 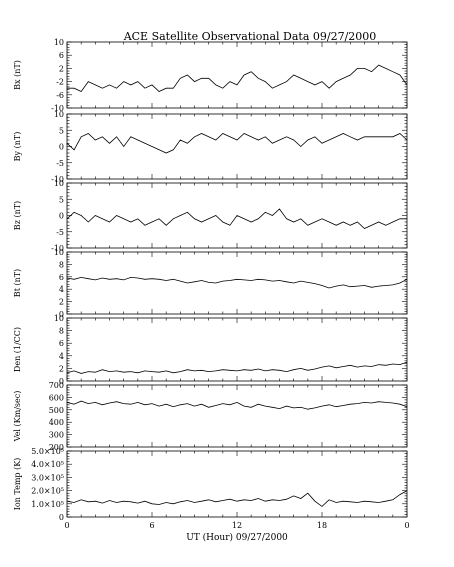 What do you see at coordinates (56, 385) in the screenshot?
I see `y-tick-label: 700` at bounding box center [56, 385].